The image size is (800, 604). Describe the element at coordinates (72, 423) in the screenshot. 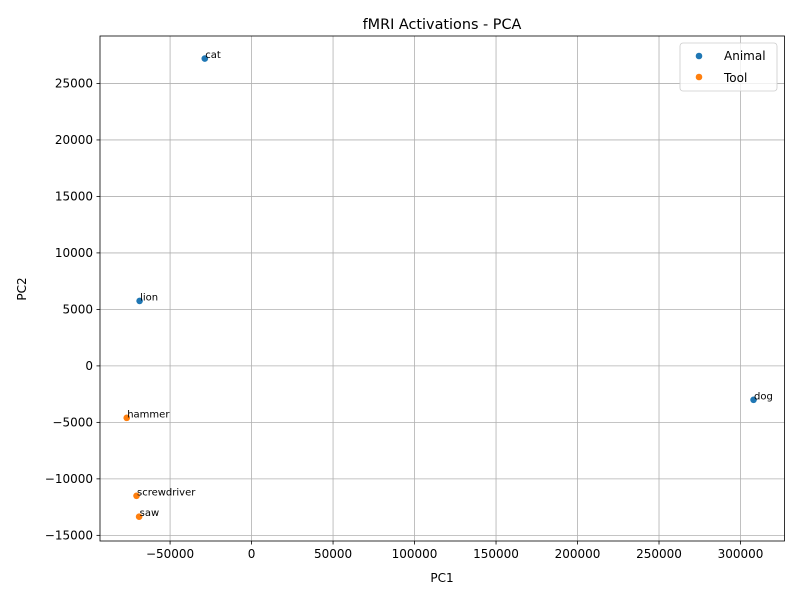

I see `y-tick-label: −5000` at that location.